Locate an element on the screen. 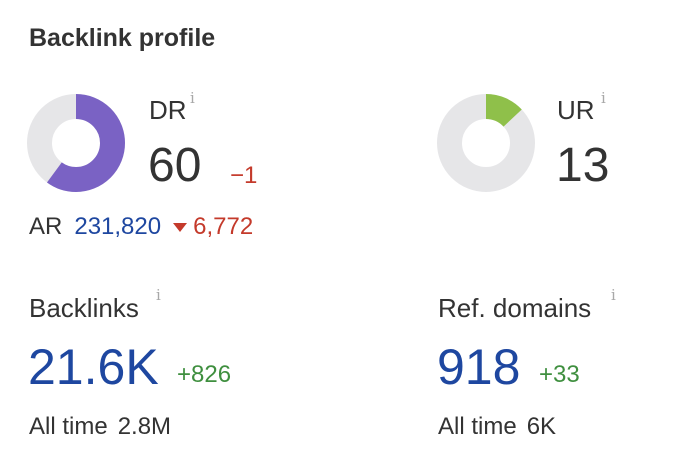 This screenshot has width=696, height=472. ur-donut-arc is located at coordinates (486, 143).